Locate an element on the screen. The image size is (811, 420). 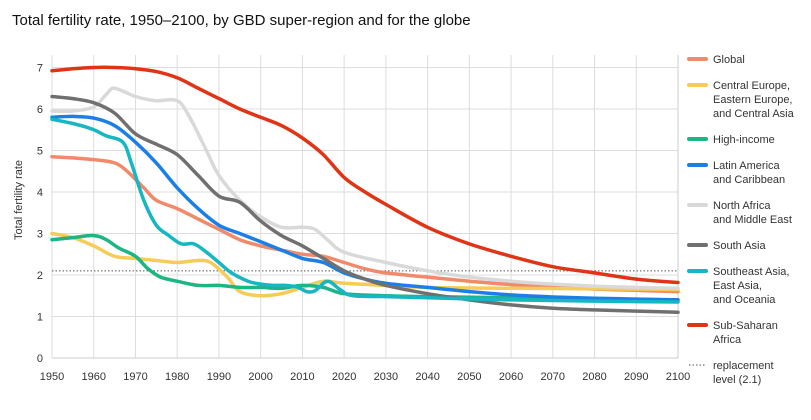
legend-label-sub-saharan-africa: Sub-Saharan is located at coordinates (745, 326).